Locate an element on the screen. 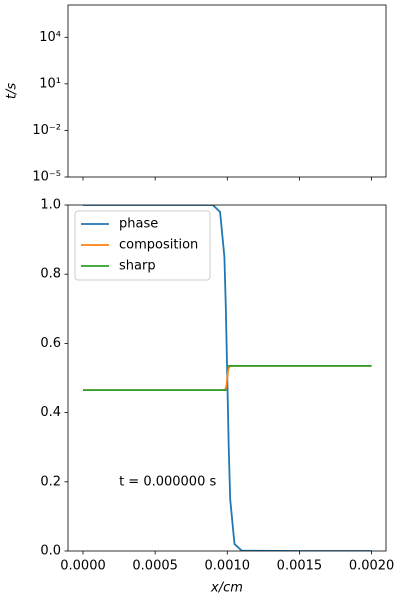 Image resolution: width=400 pixels, height=604 pixels. y-tick-label: 0.6 is located at coordinates (50, 343).